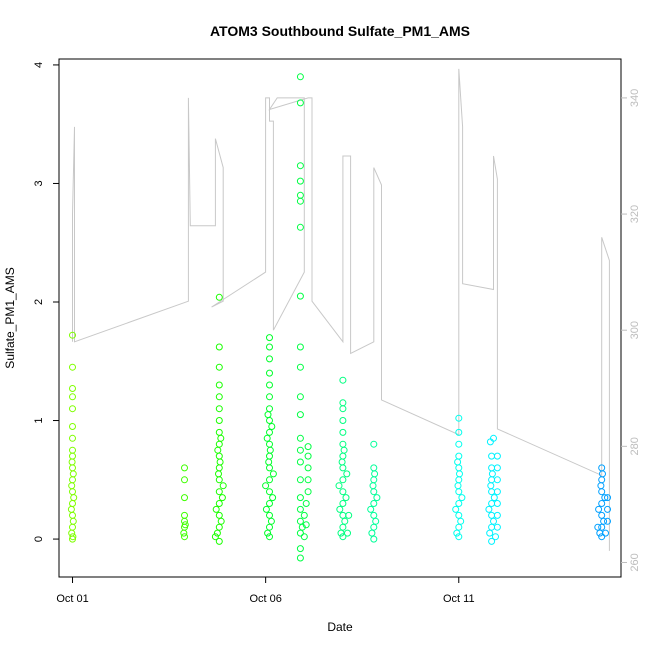 This screenshot has width=650, height=650. What do you see at coordinates (265, 599) in the screenshot?
I see `x-tick-label: Oct 06` at bounding box center [265, 599].